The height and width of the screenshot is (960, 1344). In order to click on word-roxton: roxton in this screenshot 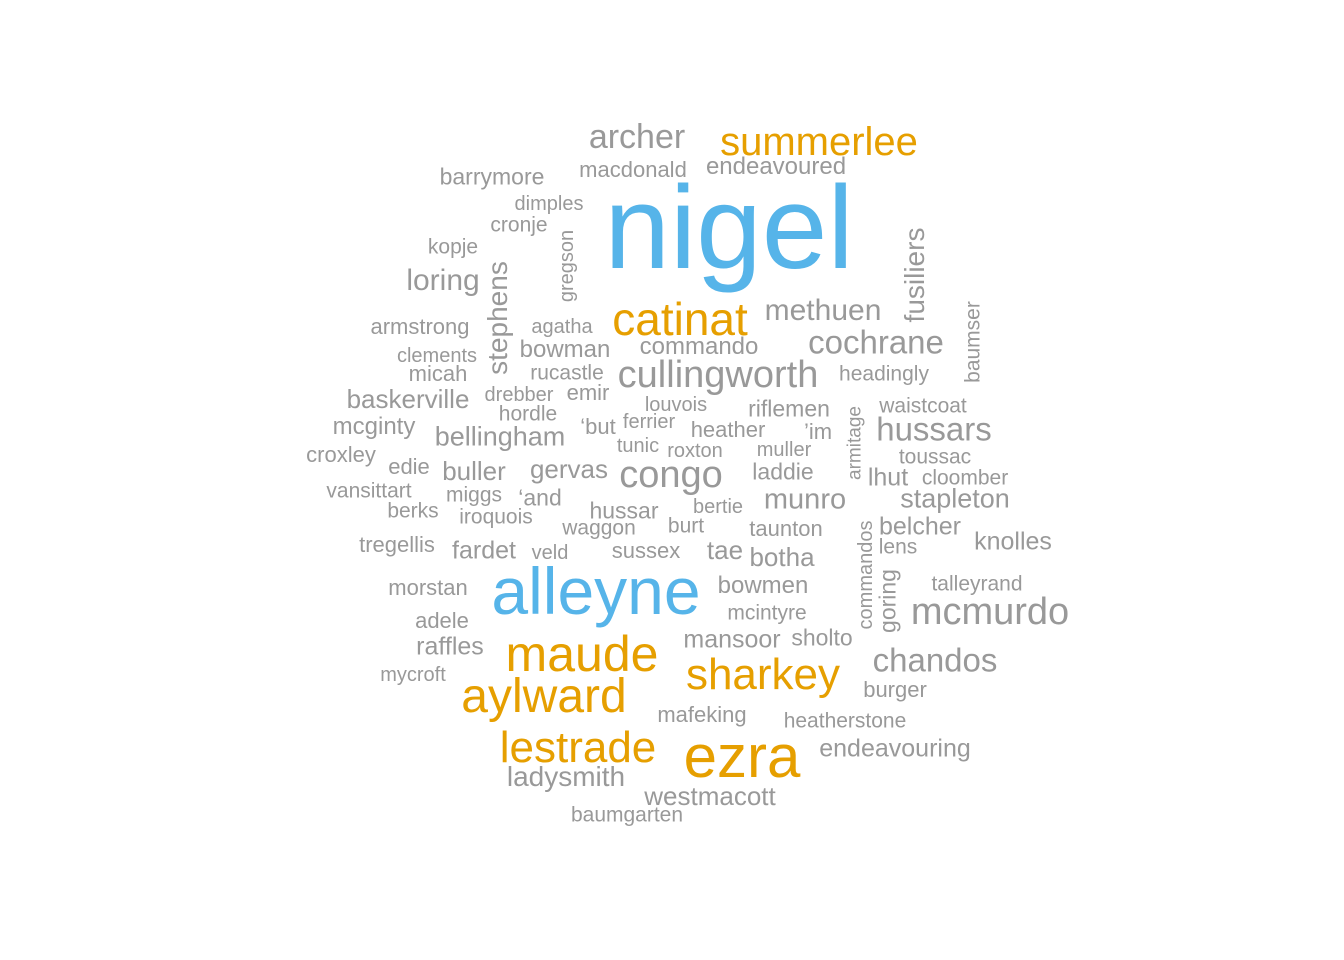, I will do `click(695, 451)`.